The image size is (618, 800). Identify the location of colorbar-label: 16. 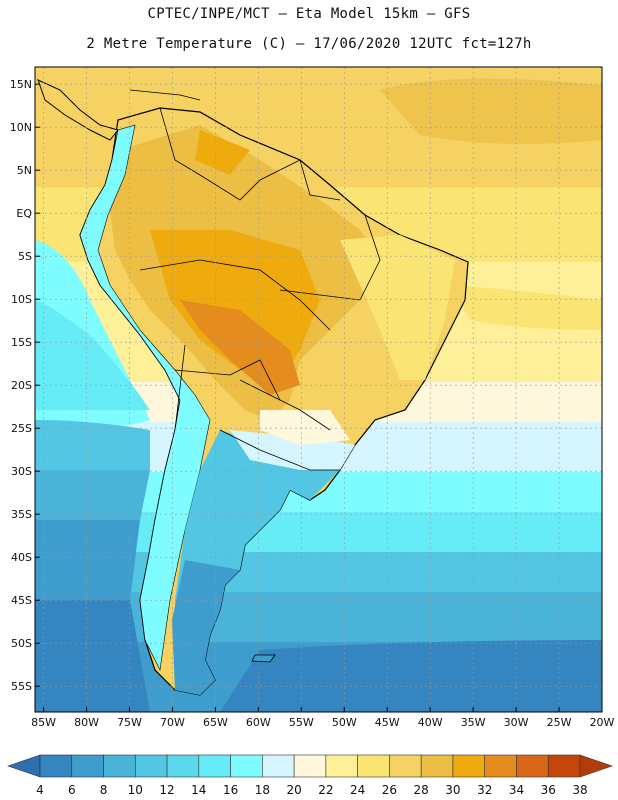
(230, 790).